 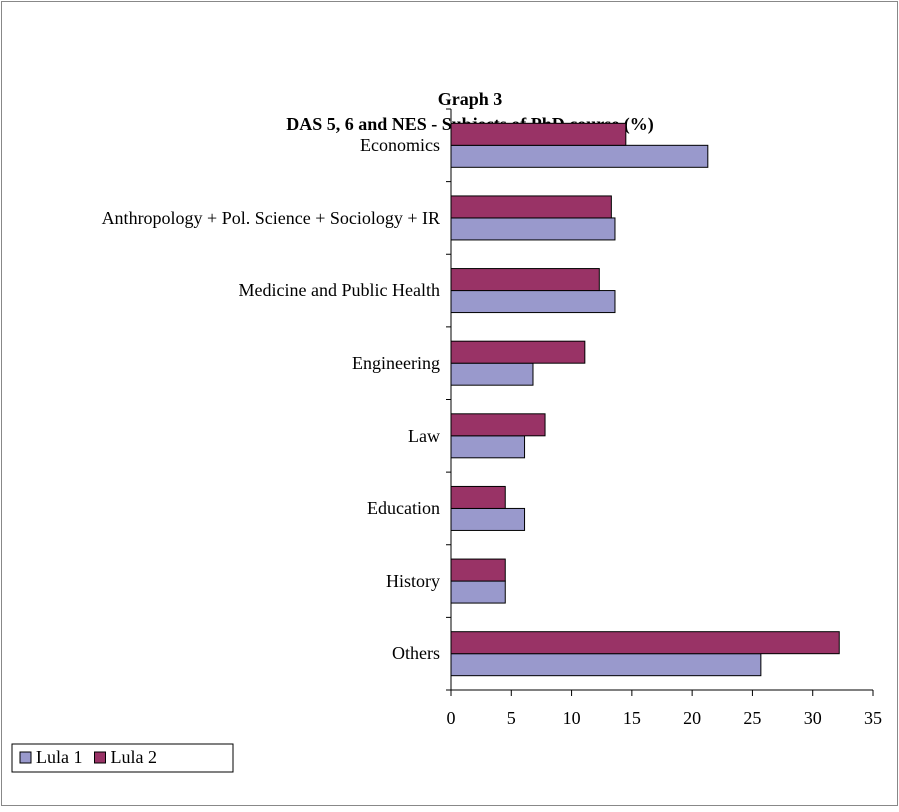 I want to click on y-tick-label: Others, so click(x=416, y=653).